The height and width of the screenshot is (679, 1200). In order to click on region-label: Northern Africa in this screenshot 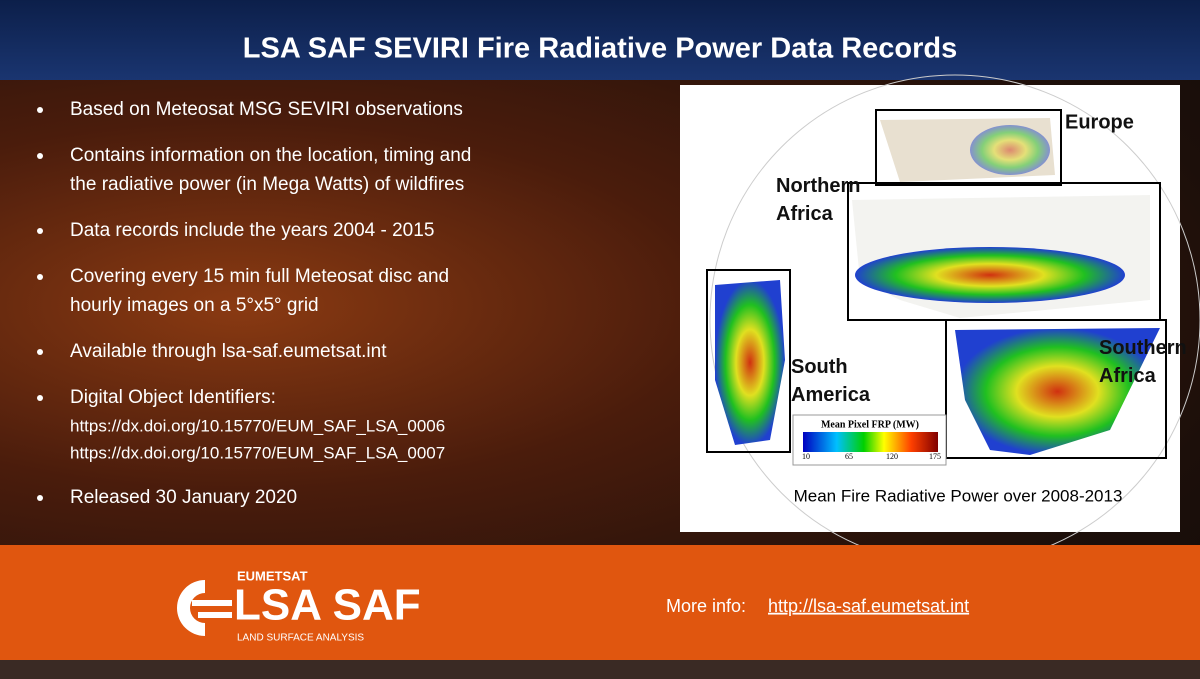, I will do `click(818, 200)`.